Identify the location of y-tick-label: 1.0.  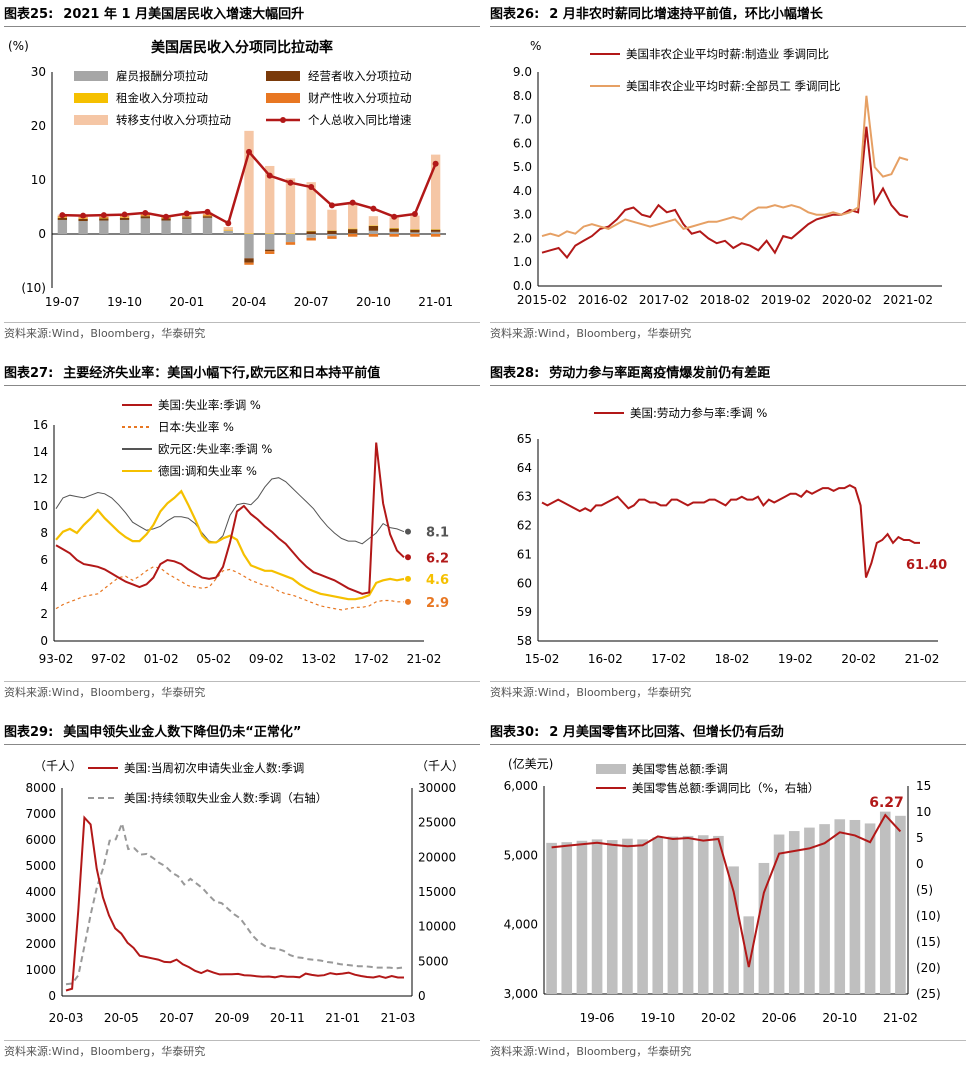
(522, 262).